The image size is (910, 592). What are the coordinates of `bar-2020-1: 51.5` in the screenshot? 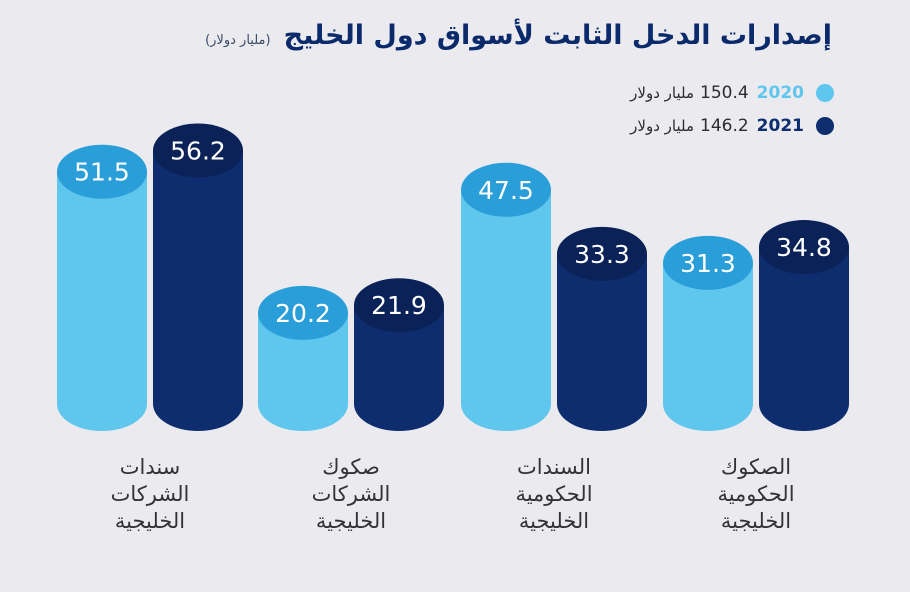 It's located at (102, 287).